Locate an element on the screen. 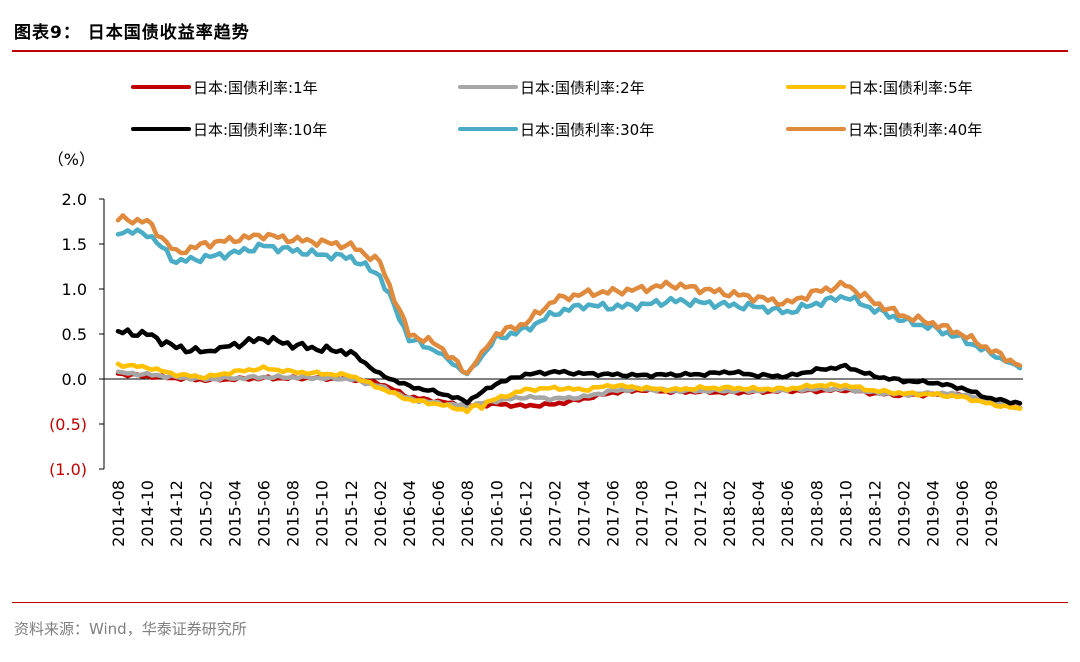 This screenshot has height=662, width=1080. x-tick-label: 2016-08 is located at coordinates (467, 513).